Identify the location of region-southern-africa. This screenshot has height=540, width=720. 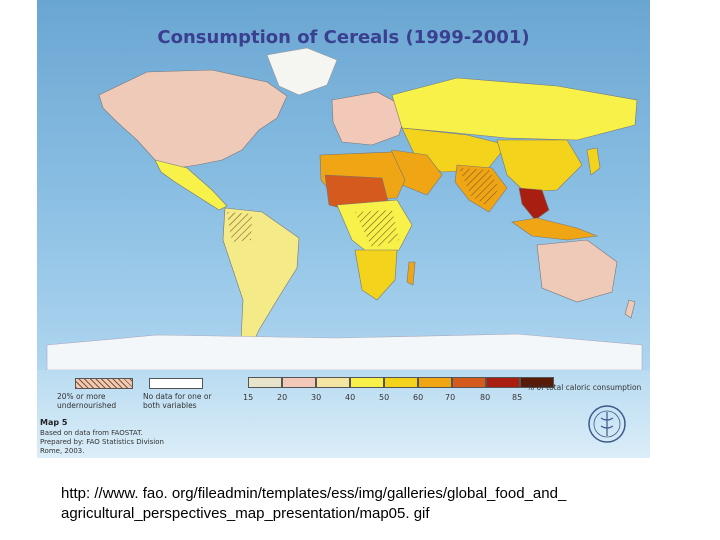
(376, 275).